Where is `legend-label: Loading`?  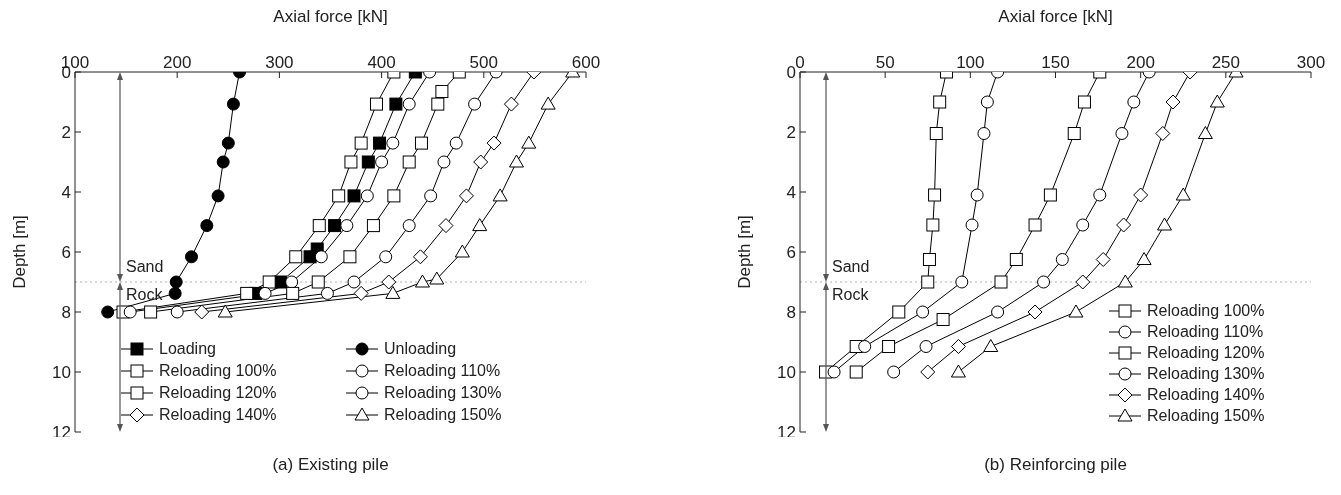 legend-label: Loading is located at coordinates (187, 349).